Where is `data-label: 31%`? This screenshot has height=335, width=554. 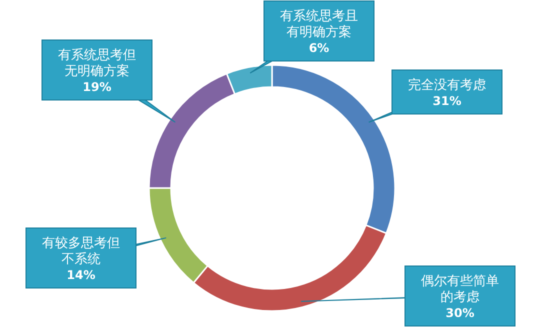 data-label: 31% is located at coordinates (447, 101).